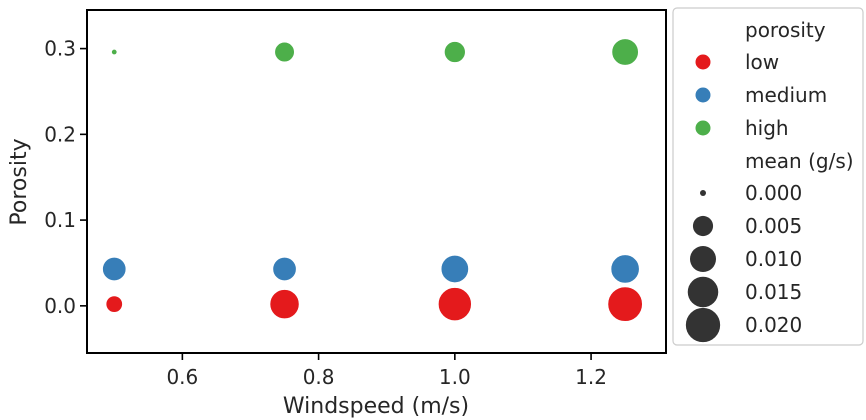 The image size is (866, 420). I want to click on legend-size-label: 0.020, so click(773, 325).